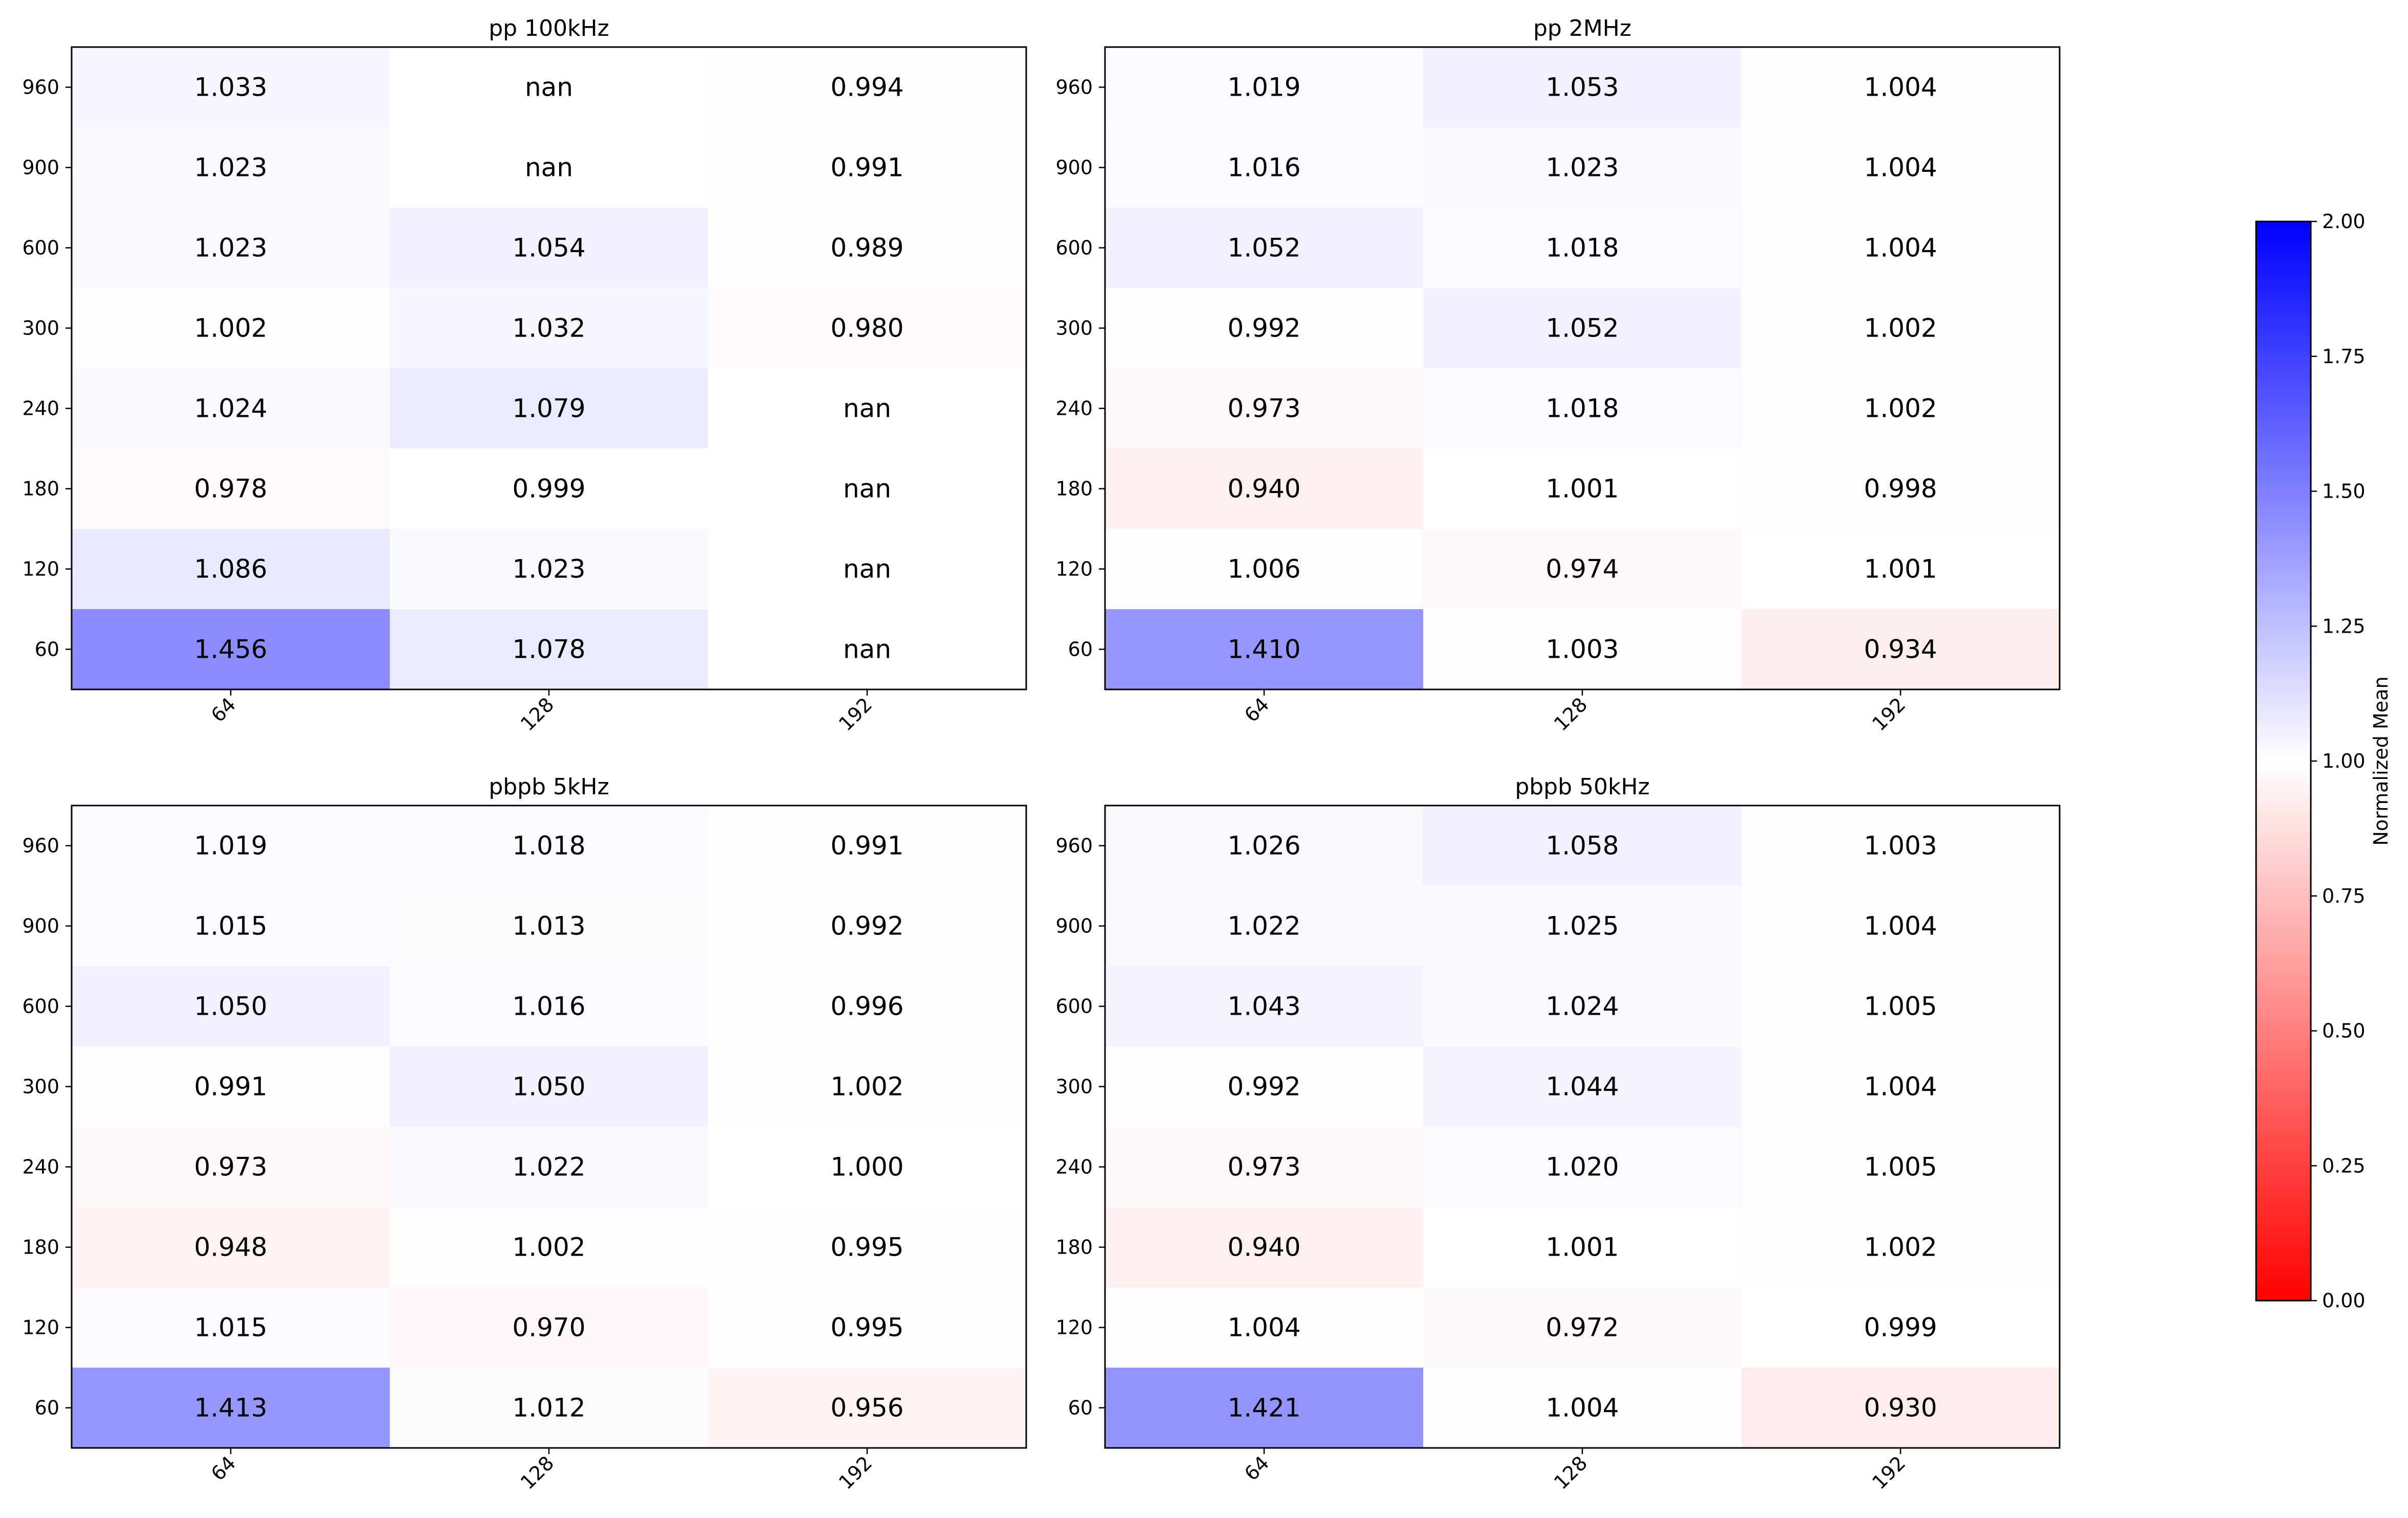  I want to click on cell-value-label: 1.022, so click(548, 1167).